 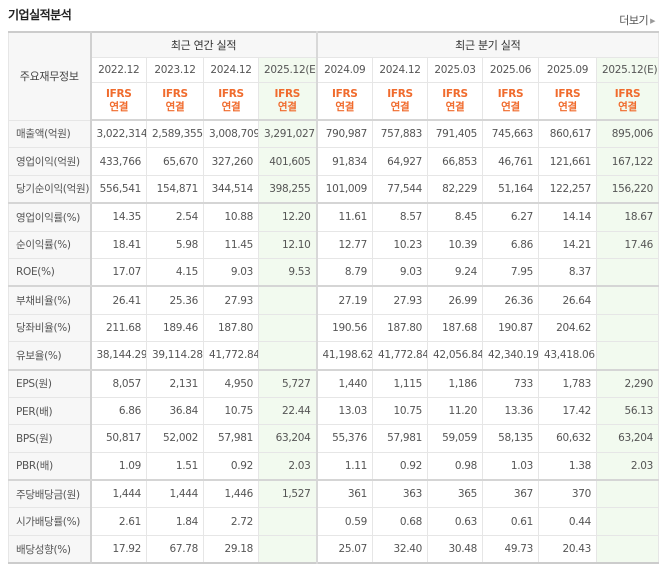 What do you see at coordinates (455, 356) in the screenshot?
I see `value-cell: 42,056.84` at bounding box center [455, 356].